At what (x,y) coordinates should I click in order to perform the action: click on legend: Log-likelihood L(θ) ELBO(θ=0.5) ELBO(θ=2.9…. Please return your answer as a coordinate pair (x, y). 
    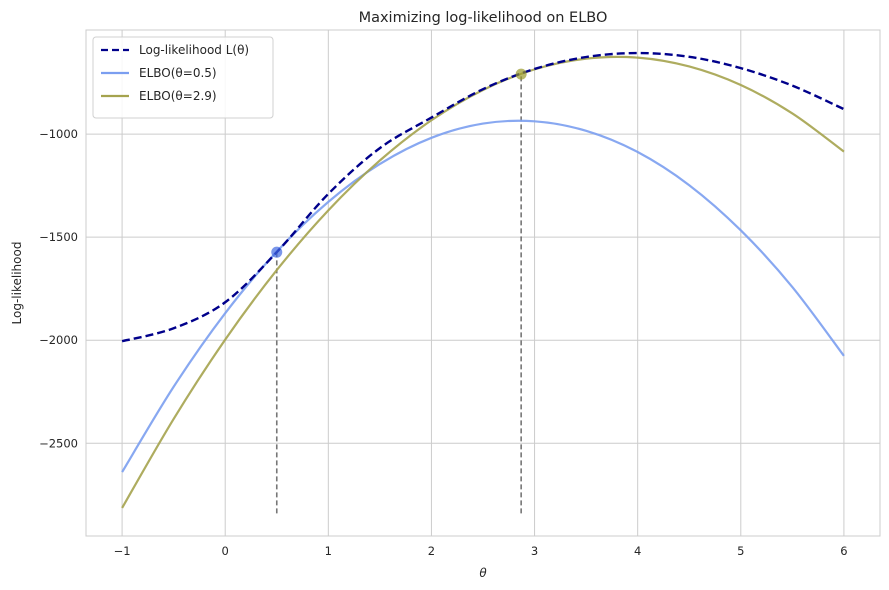
    Looking at the image, I should click on (183, 77).